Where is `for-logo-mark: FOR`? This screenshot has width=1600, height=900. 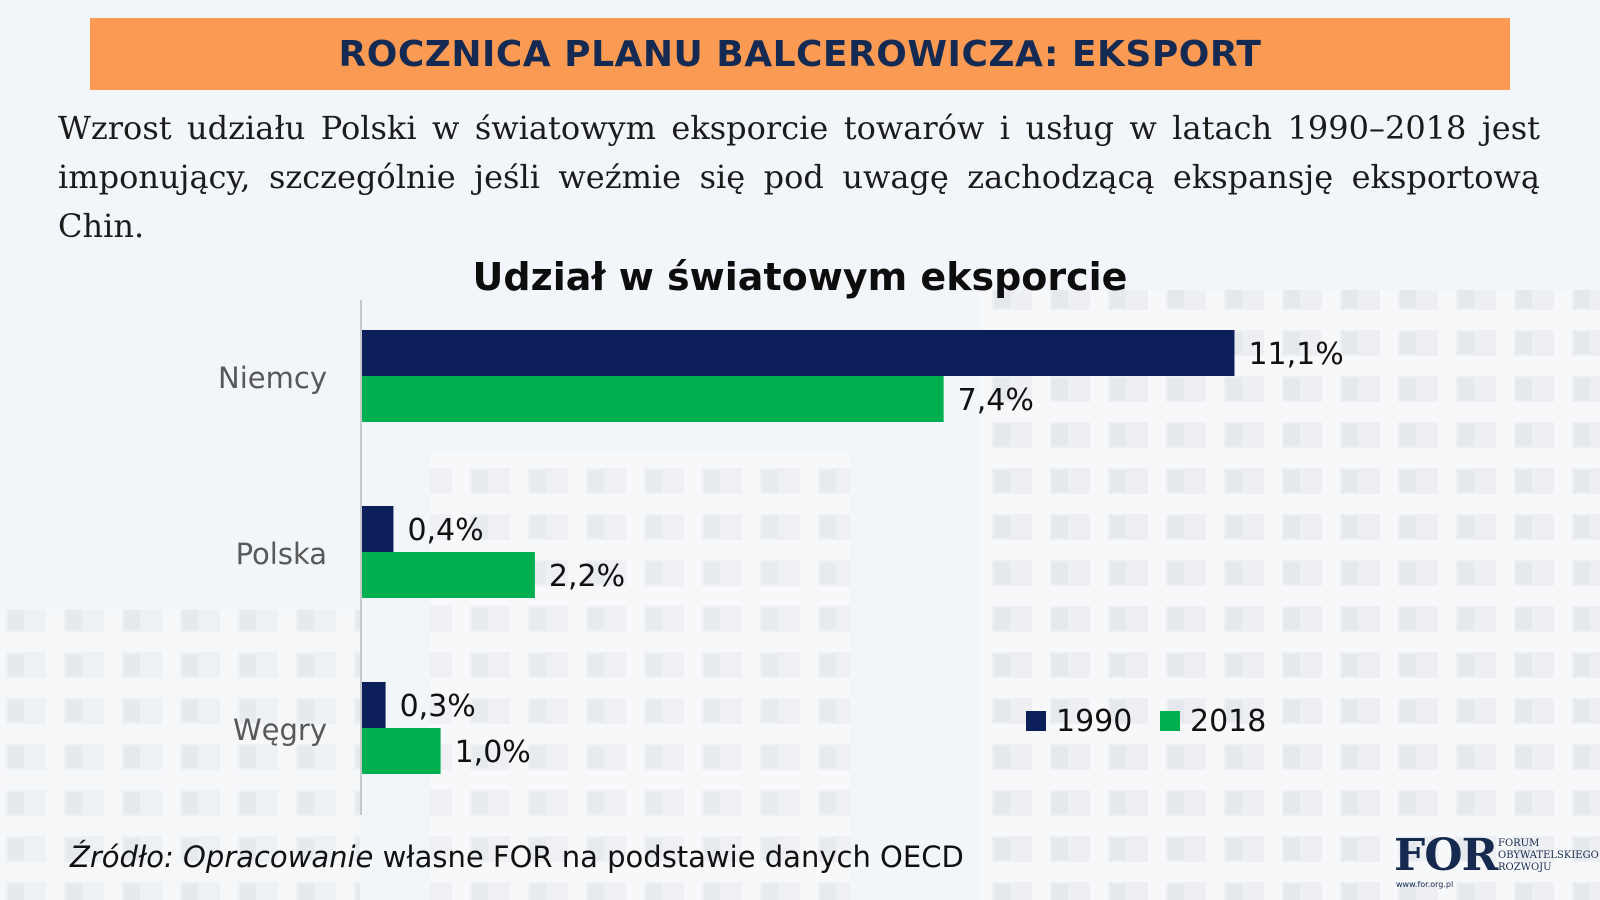
for-logo-mark: FOR is located at coordinates (1446, 855).